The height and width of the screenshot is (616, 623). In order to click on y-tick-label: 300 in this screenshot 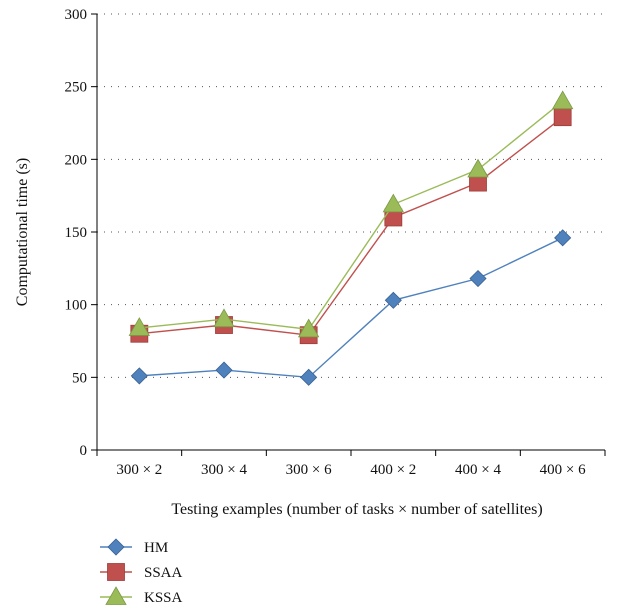, I will do `click(76, 15)`.